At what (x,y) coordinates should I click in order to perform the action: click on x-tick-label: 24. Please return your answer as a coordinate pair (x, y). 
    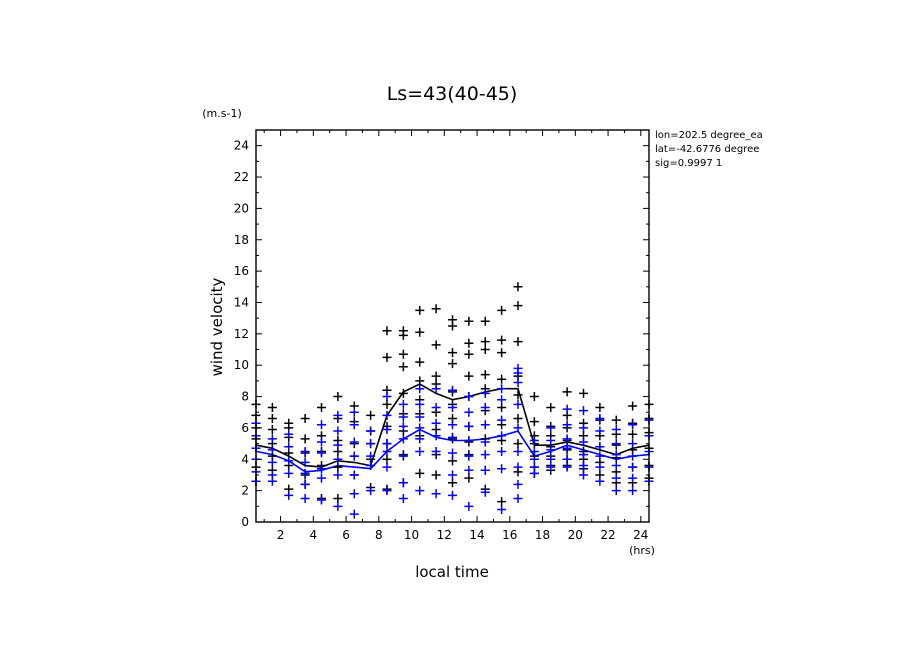
    Looking at the image, I should click on (640, 535).